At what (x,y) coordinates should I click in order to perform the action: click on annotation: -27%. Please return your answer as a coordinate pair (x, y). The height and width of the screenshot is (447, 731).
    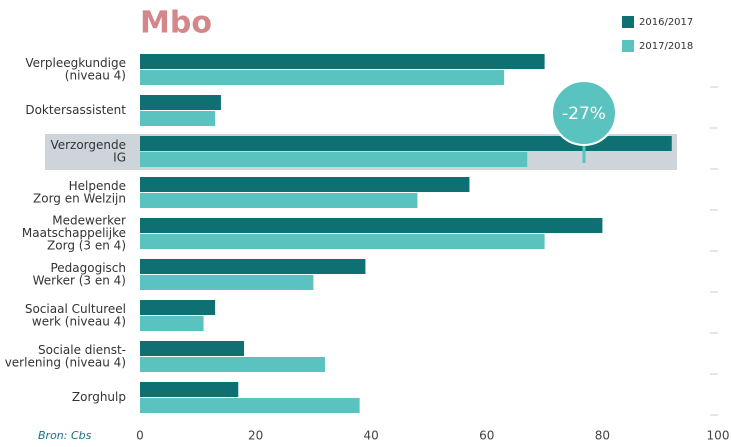
    Looking at the image, I should click on (584, 114).